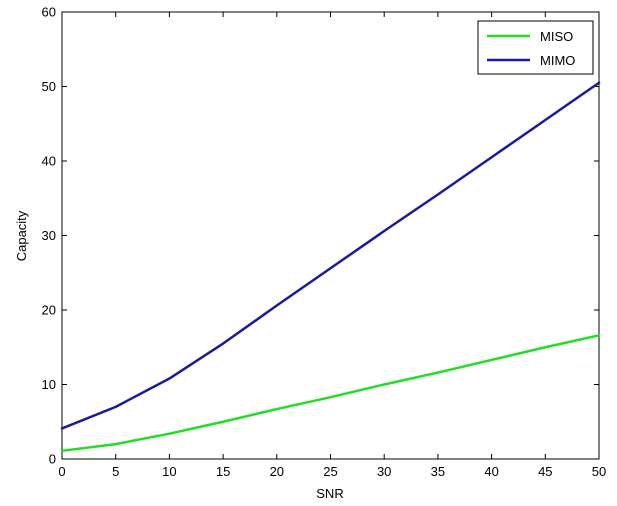  What do you see at coordinates (438, 471) in the screenshot?
I see `x-tick-label: 35` at bounding box center [438, 471].